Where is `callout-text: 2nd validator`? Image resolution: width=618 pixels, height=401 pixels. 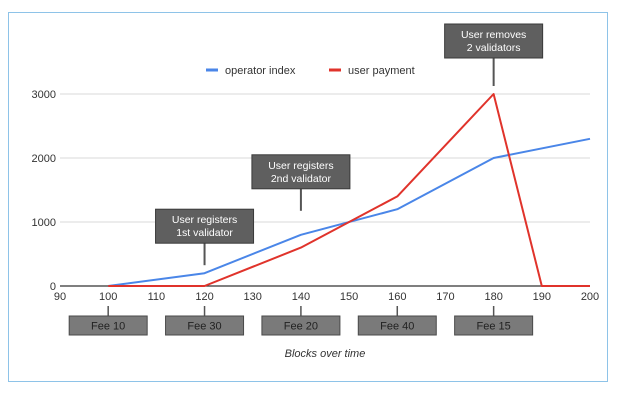
callout-text: 2nd validator is located at coordinates (301, 179).